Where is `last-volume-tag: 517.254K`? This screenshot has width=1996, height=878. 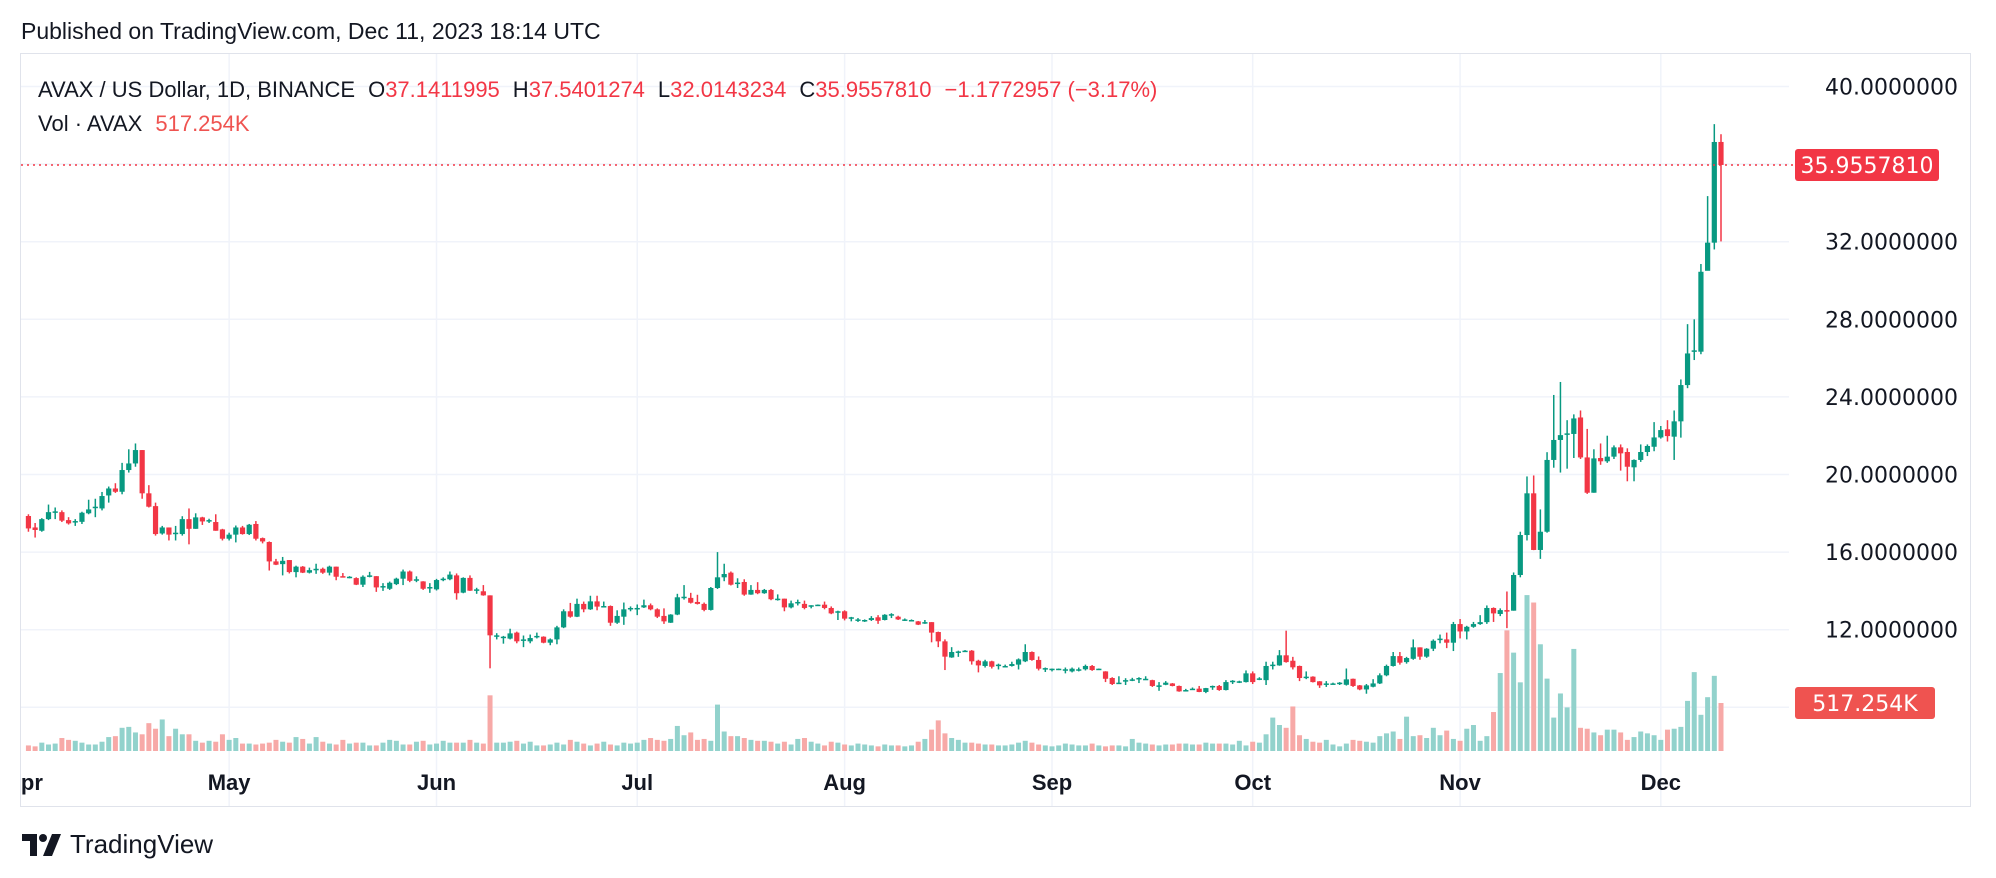
last-volume-tag: 517.254K is located at coordinates (1865, 703).